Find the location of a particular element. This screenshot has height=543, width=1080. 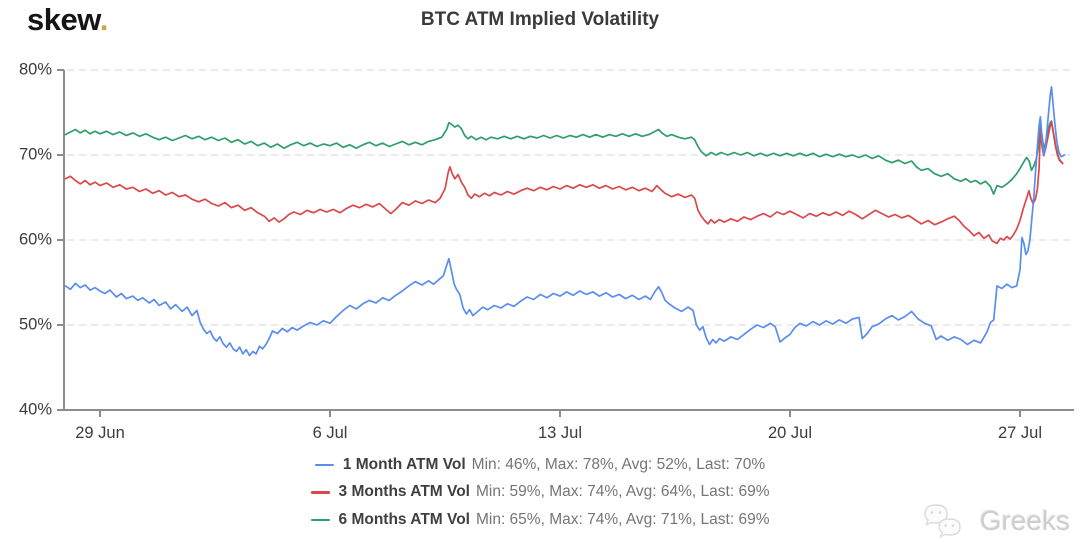

wechat-icon is located at coordinates (942, 521).